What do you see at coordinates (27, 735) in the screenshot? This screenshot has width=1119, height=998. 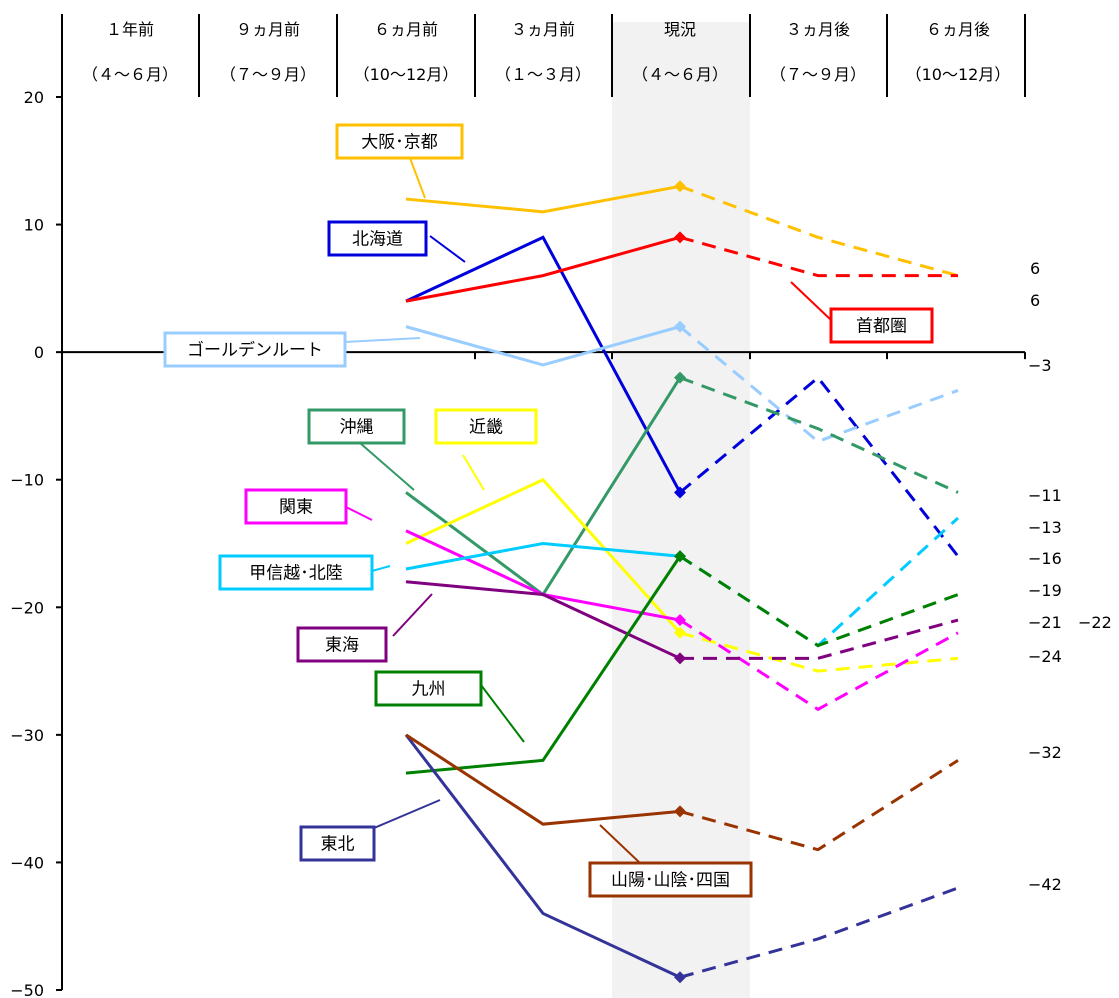 I see `y-tick-label: −30` at bounding box center [27, 735].